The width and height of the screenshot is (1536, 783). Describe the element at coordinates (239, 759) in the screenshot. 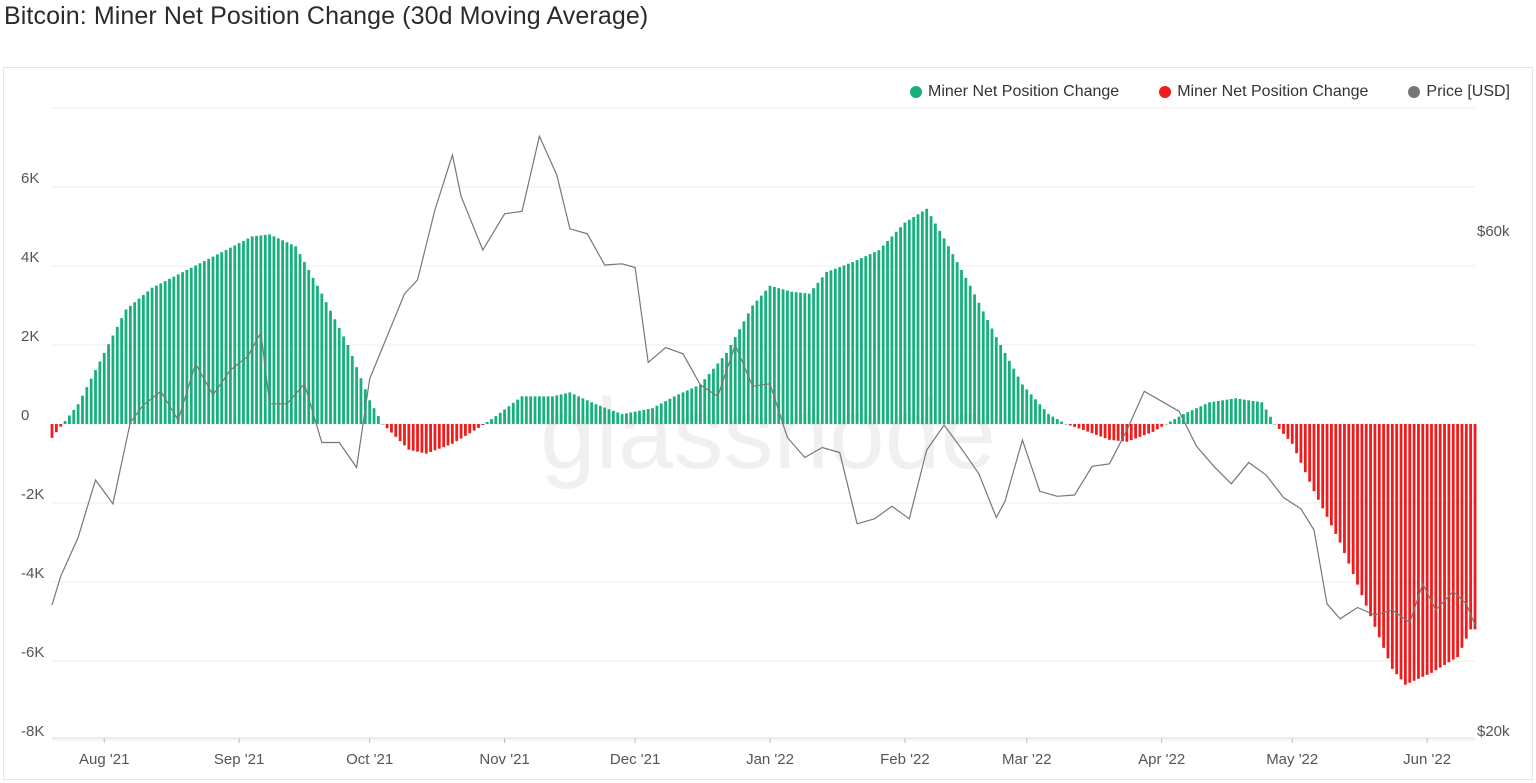

I see `x-tick-label: Sep '21` at that location.